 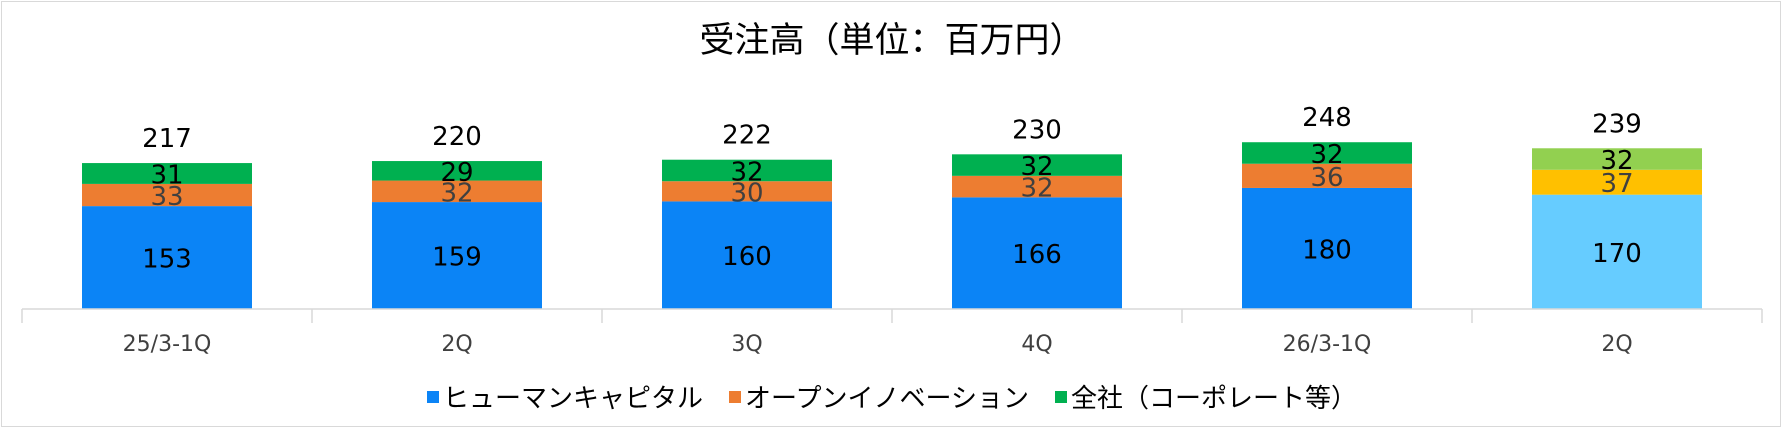 I want to click on total-label: 248, so click(x=1327, y=118).